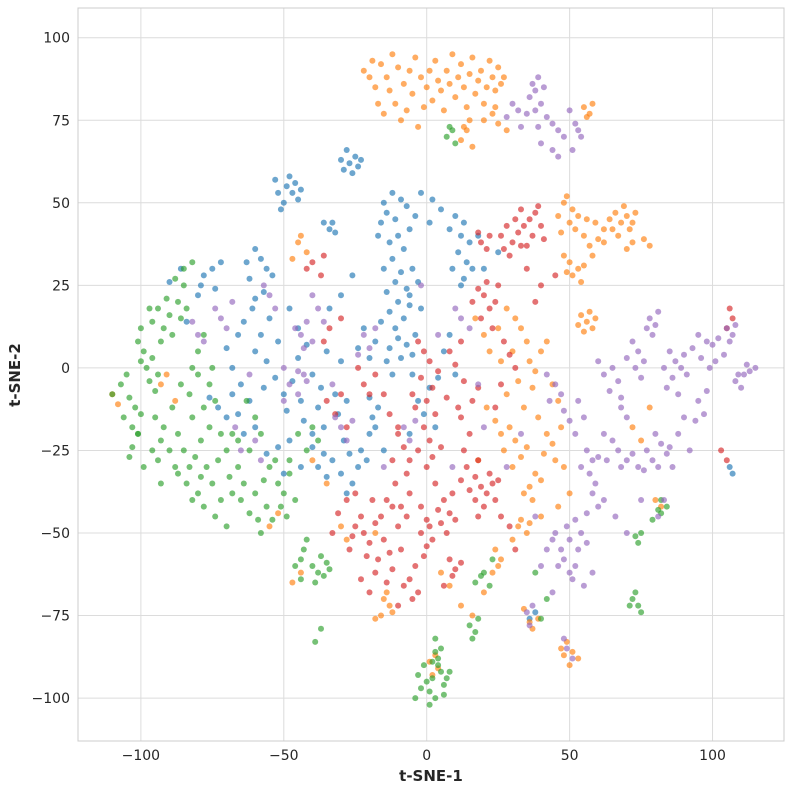 This screenshot has height=793, width=793. Describe the element at coordinates (61, 286) in the screenshot. I see `y-tick-label: 25` at that location.